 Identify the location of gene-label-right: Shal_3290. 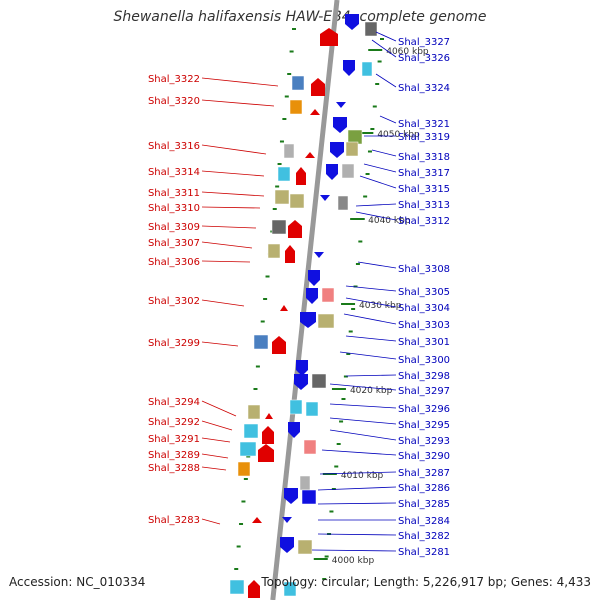
(424, 456).